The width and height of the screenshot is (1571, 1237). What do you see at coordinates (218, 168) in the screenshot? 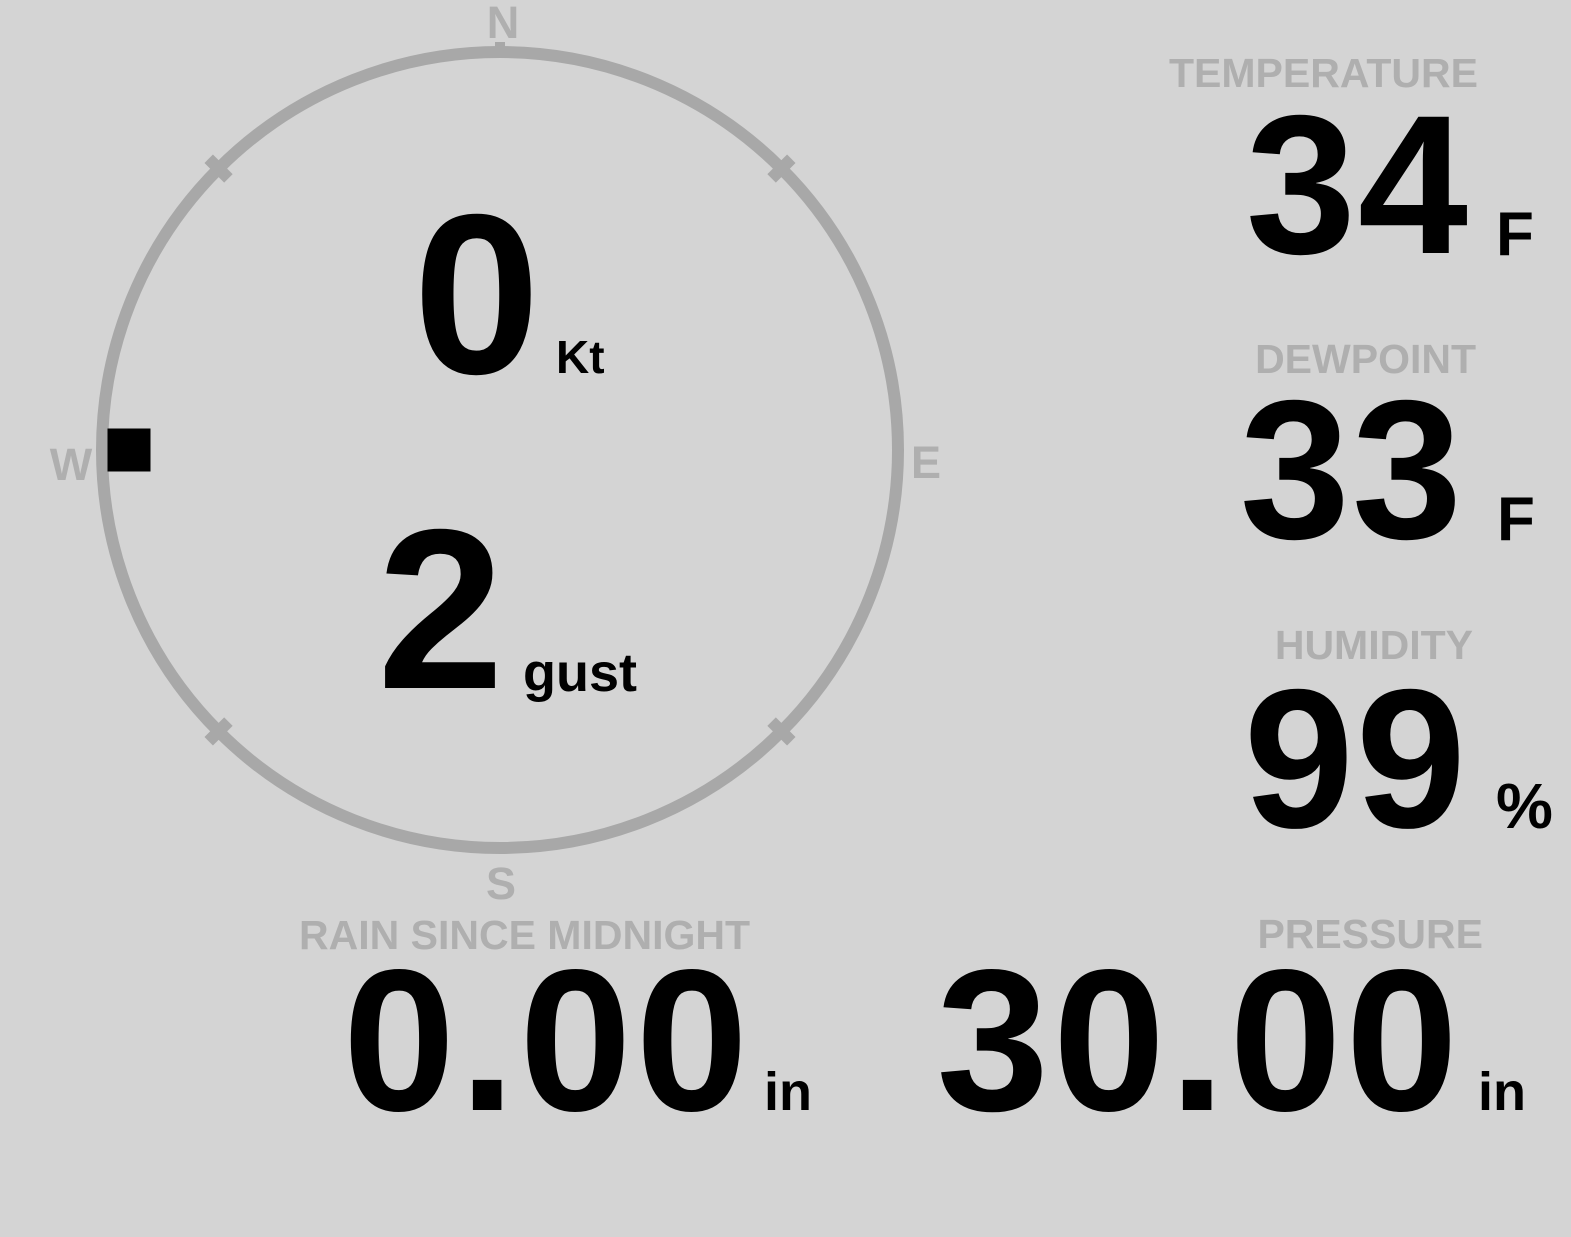
I see `compass-tick-nw` at bounding box center [218, 168].